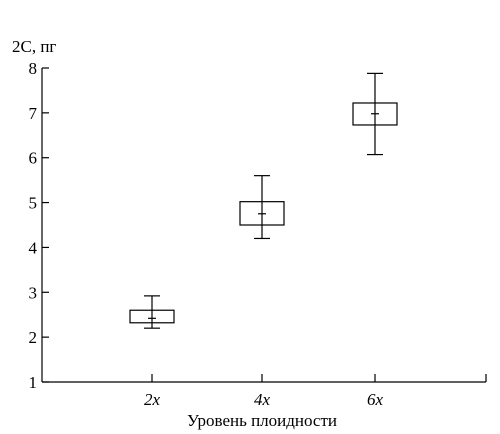  I want to click on y-tick-label: 8, so click(33, 68).